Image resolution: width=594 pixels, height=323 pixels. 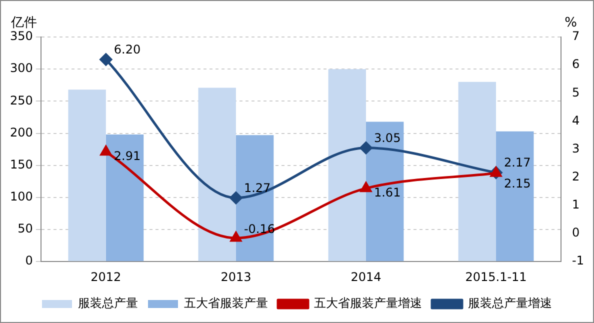 I want to click on y-tick-label: 50, so click(x=25, y=229).